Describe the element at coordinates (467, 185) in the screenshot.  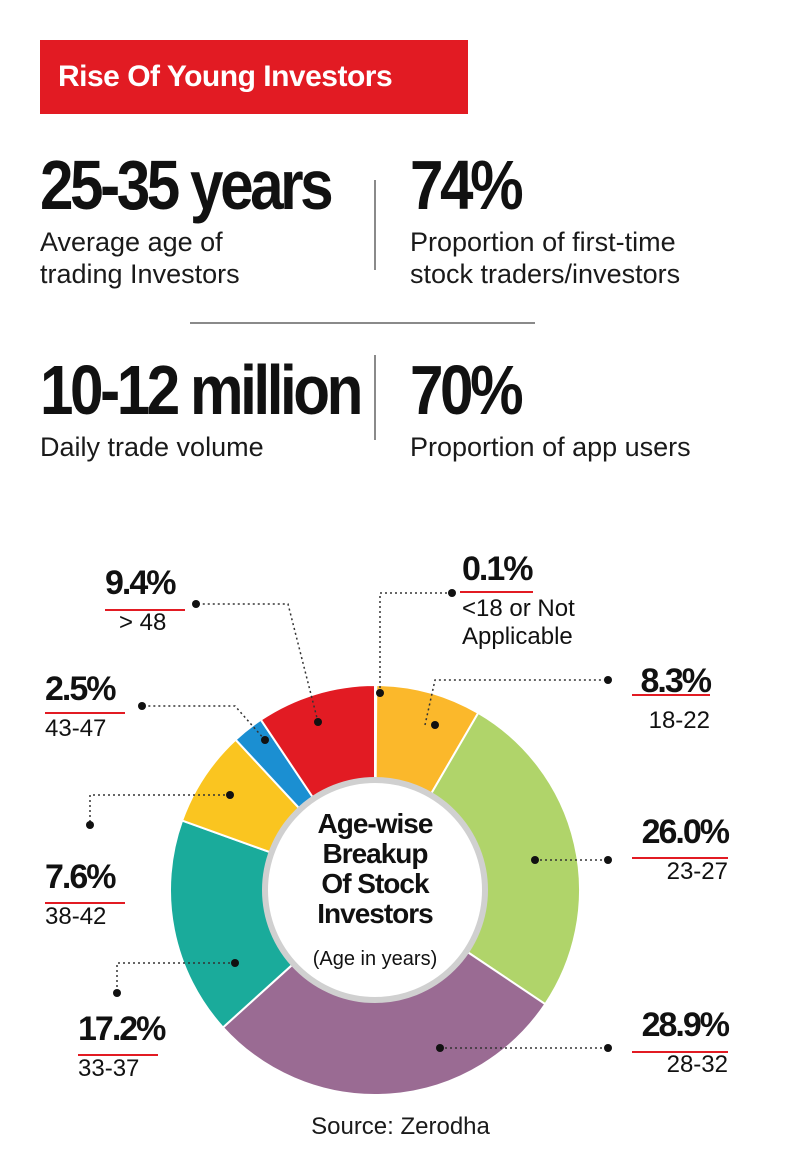
I see `stat-value: 74%` at that location.